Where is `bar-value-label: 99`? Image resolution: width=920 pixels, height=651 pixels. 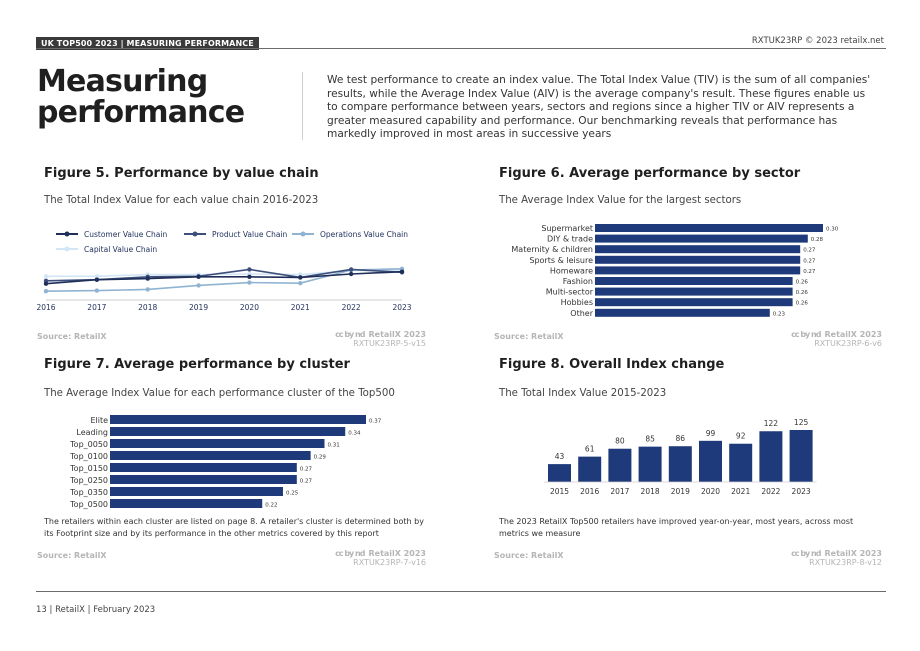
bar-value-label: 99 is located at coordinates (711, 433).